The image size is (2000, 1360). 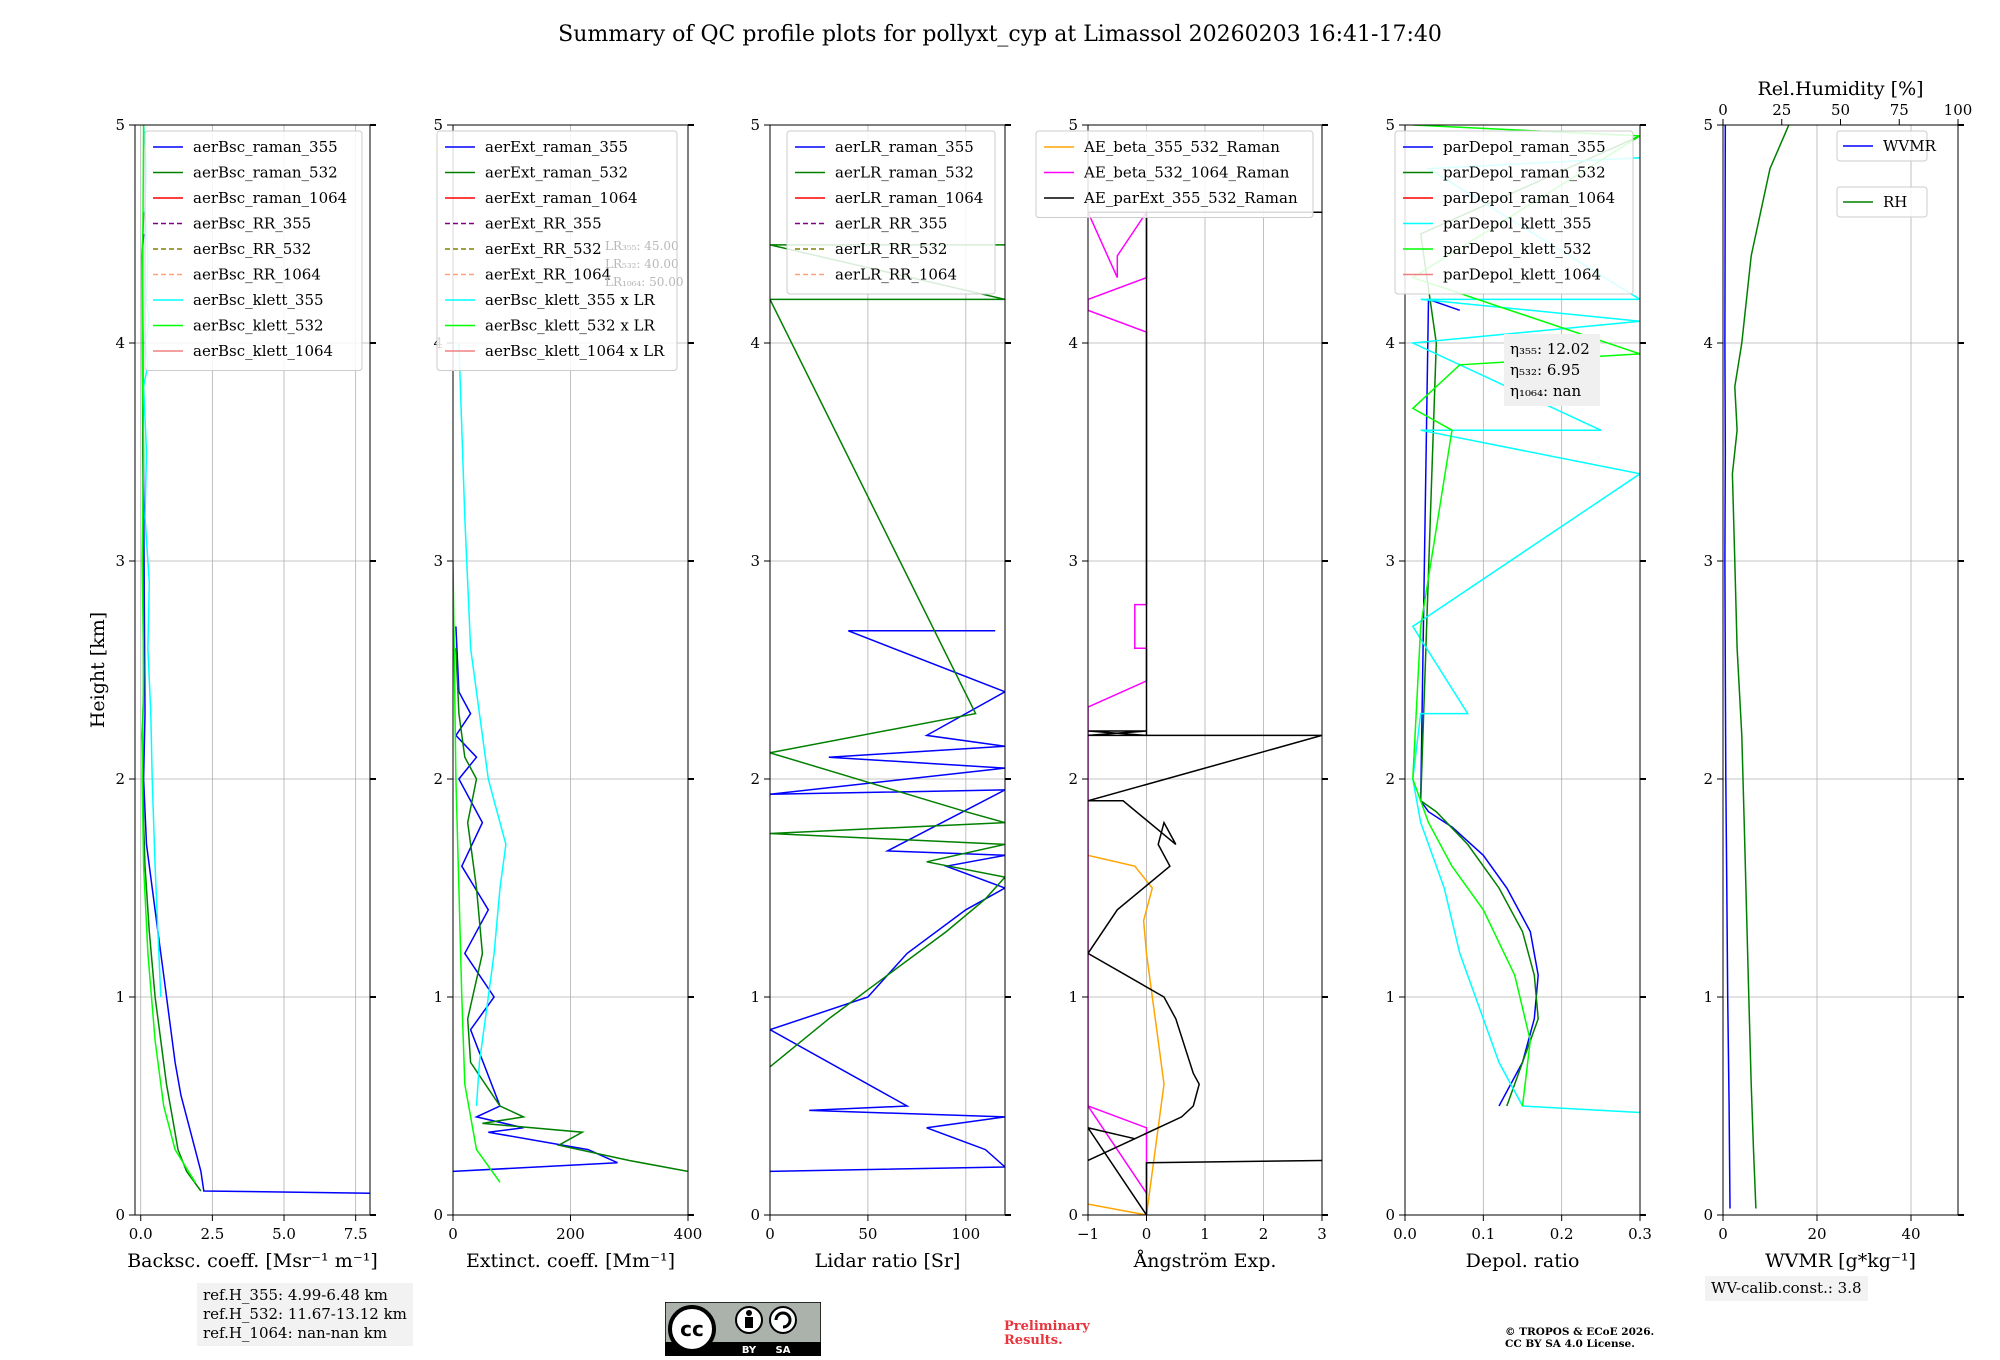 What do you see at coordinates (1562, 1234) in the screenshot?
I see `x-tick-label: 0.2` at bounding box center [1562, 1234].